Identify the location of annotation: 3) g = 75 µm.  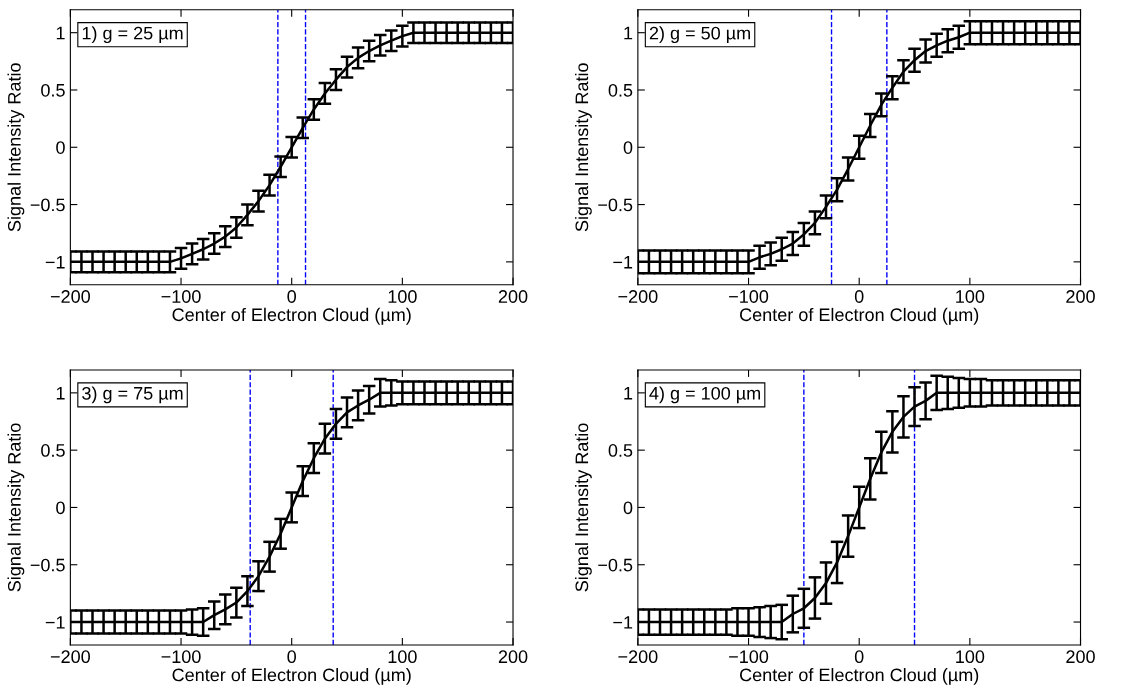
(132, 395).